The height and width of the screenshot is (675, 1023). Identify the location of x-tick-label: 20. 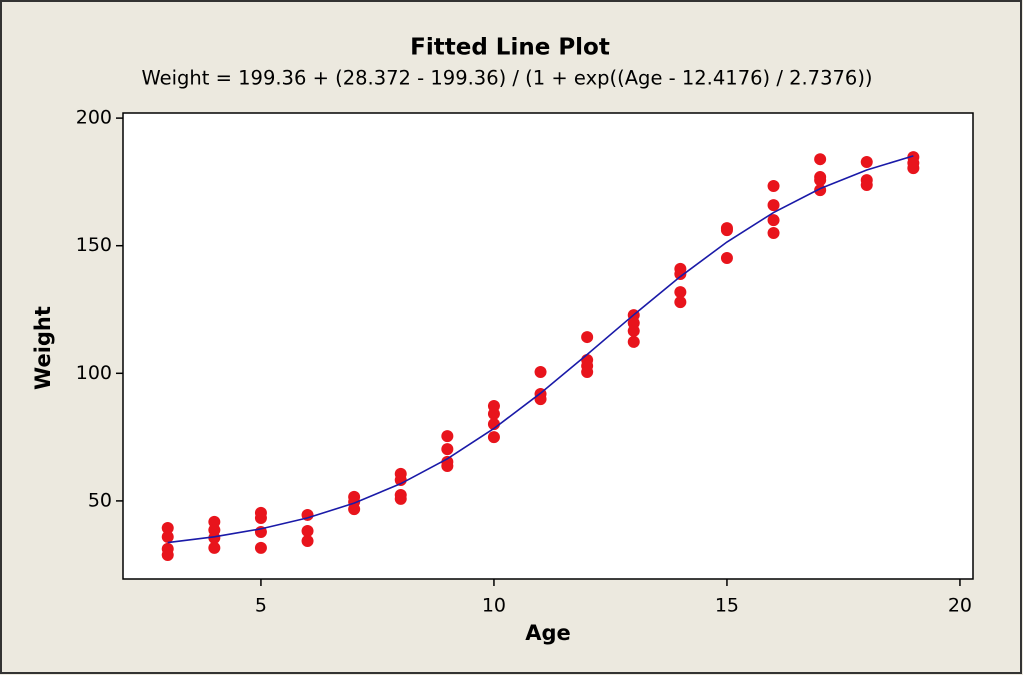
(960, 606).